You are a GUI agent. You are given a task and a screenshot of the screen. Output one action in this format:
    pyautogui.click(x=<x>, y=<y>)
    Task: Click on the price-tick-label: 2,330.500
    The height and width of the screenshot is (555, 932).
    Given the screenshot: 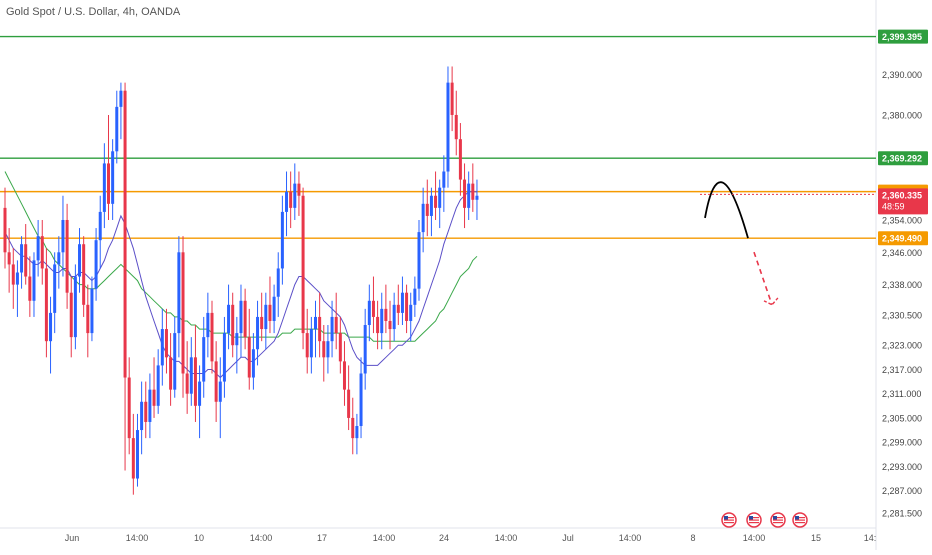 What is the action you would take?
    pyautogui.click(x=902, y=315)
    